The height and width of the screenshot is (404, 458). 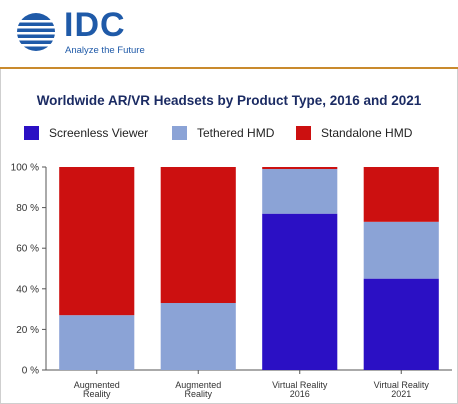 What do you see at coordinates (229, 68) in the screenshot?
I see `header-divider` at bounding box center [229, 68].